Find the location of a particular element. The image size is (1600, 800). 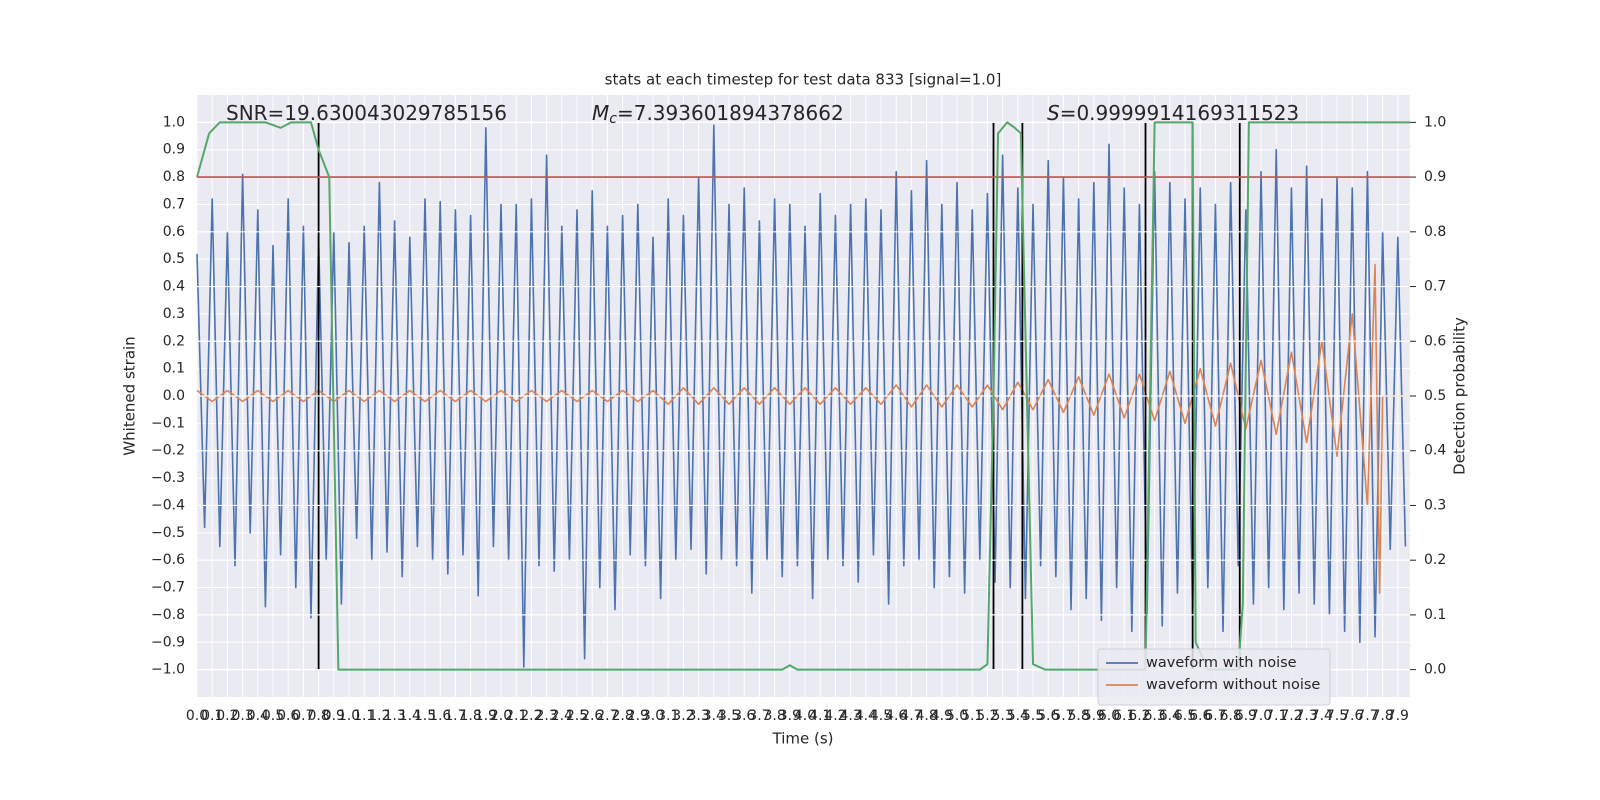

legend-box is located at coordinates (1214, 677).